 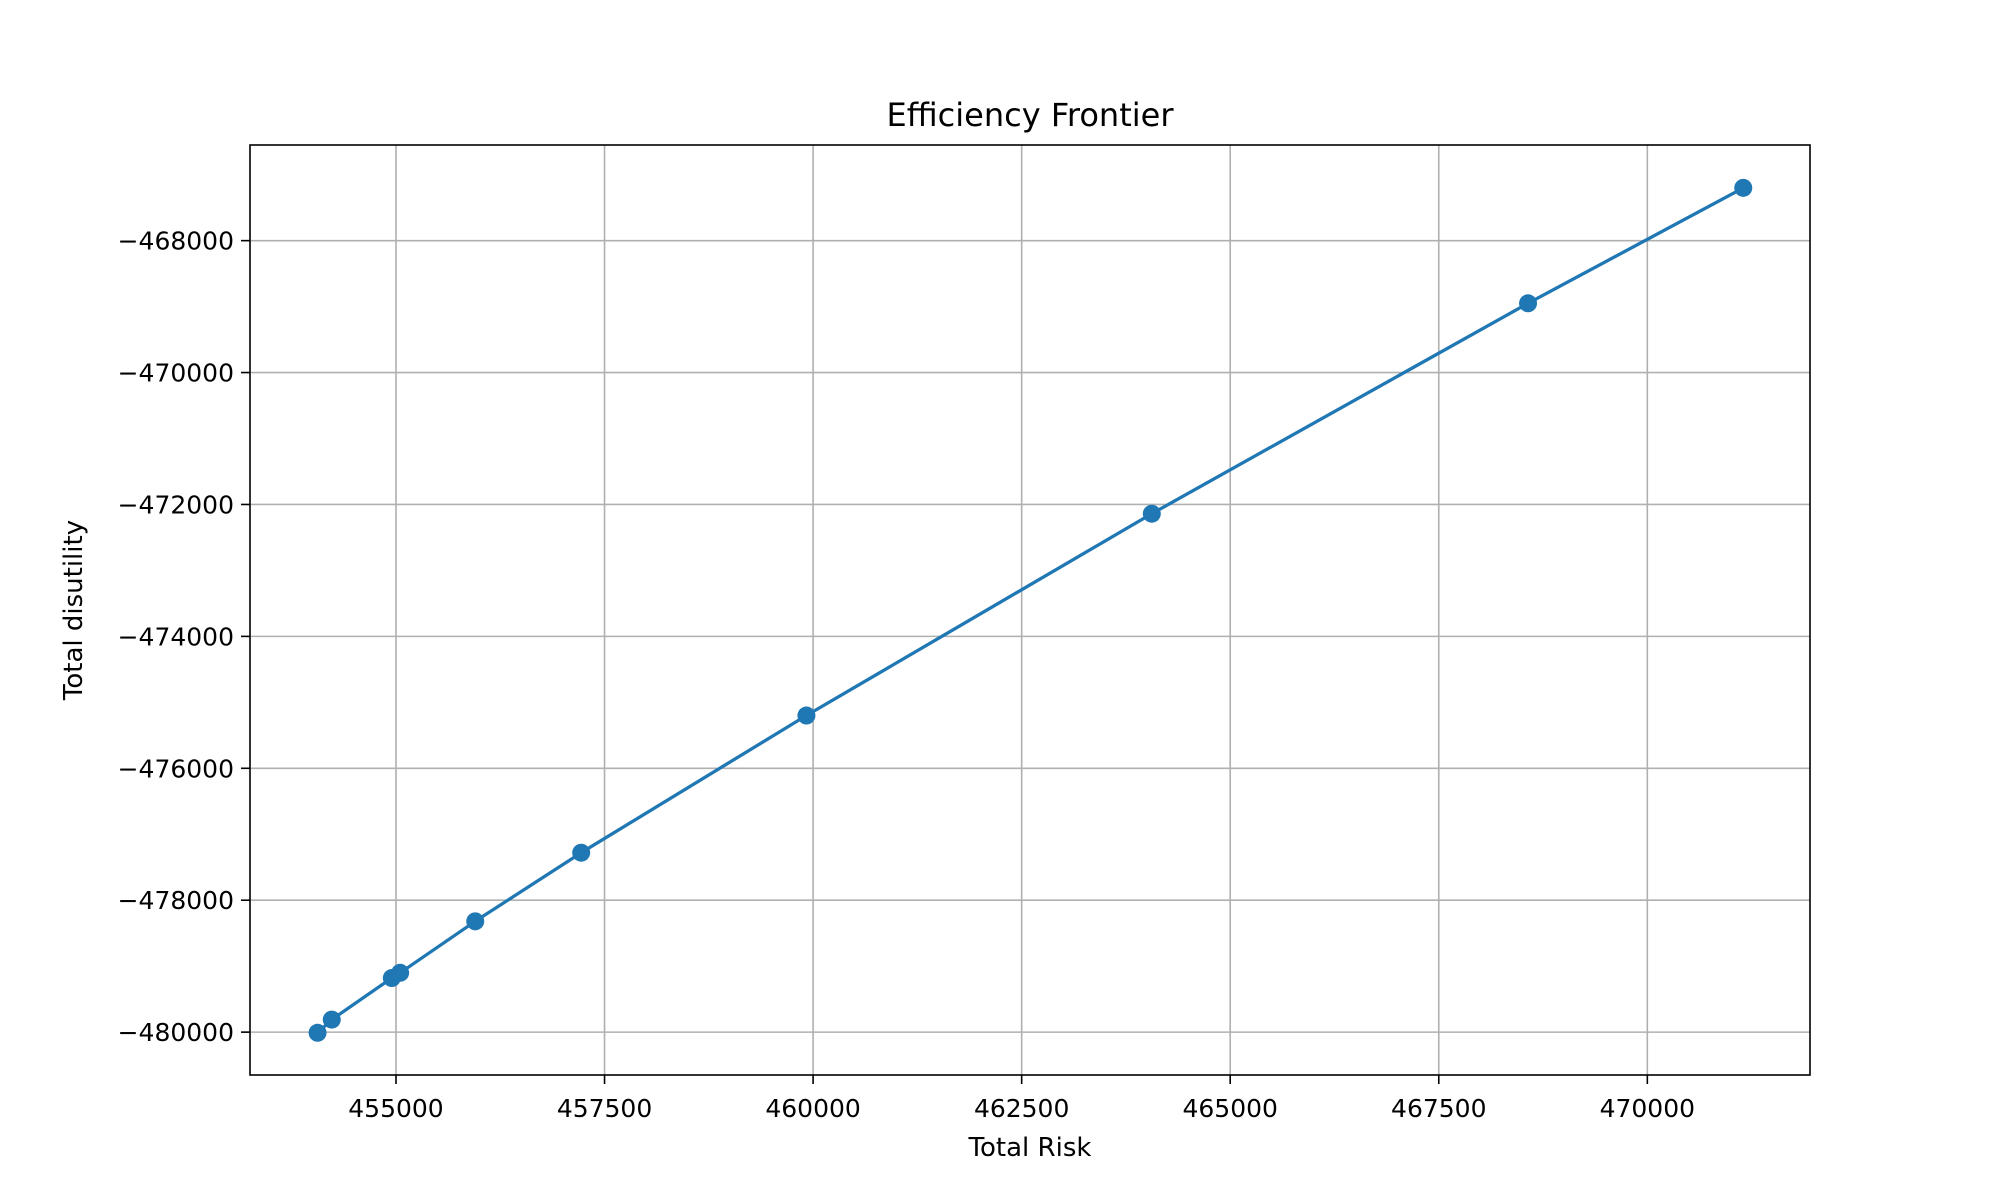 What do you see at coordinates (1647, 1108) in the screenshot?
I see `x-tick-label: 470000` at bounding box center [1647, 1108].